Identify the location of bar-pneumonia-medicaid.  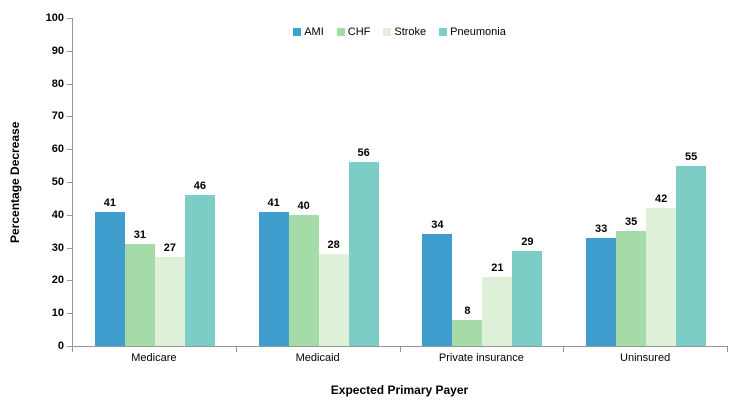
(363, 254).